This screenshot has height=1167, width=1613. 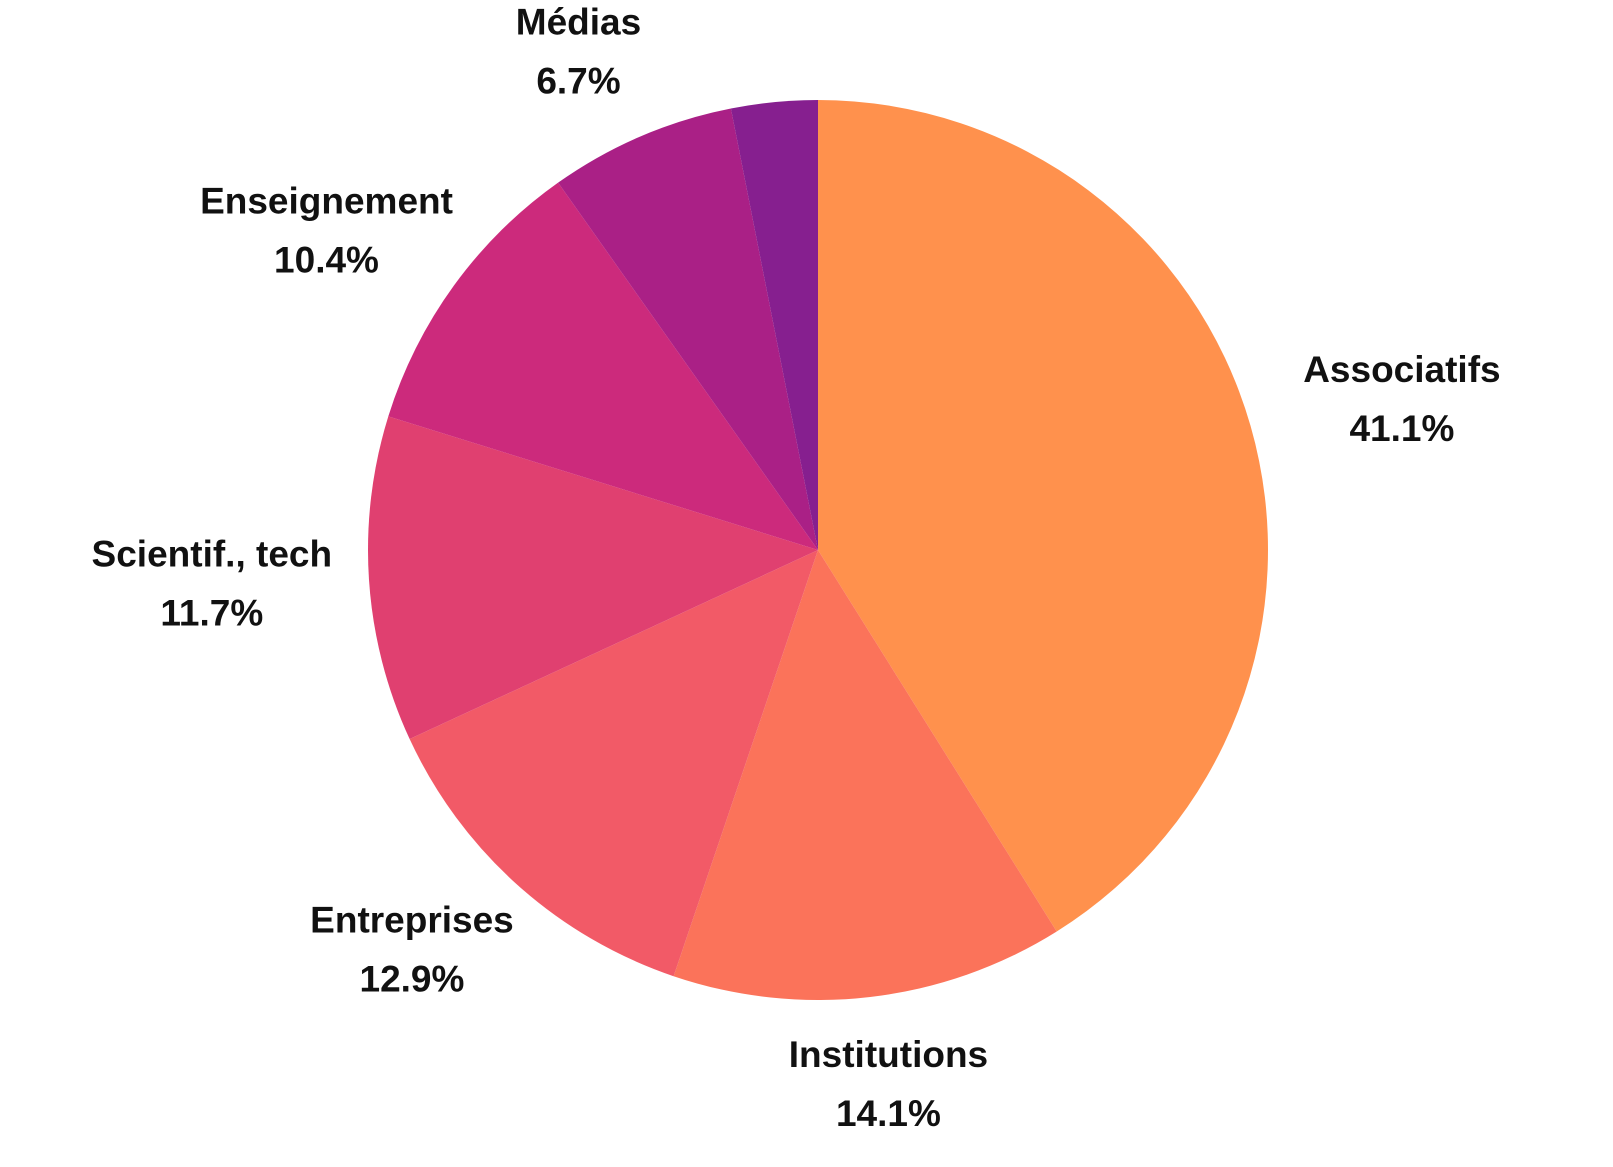 What do you see at coordinates (326, 259) in the screenshot?
I see `slice-value: 10.4%` at bounding box center [326, 259].